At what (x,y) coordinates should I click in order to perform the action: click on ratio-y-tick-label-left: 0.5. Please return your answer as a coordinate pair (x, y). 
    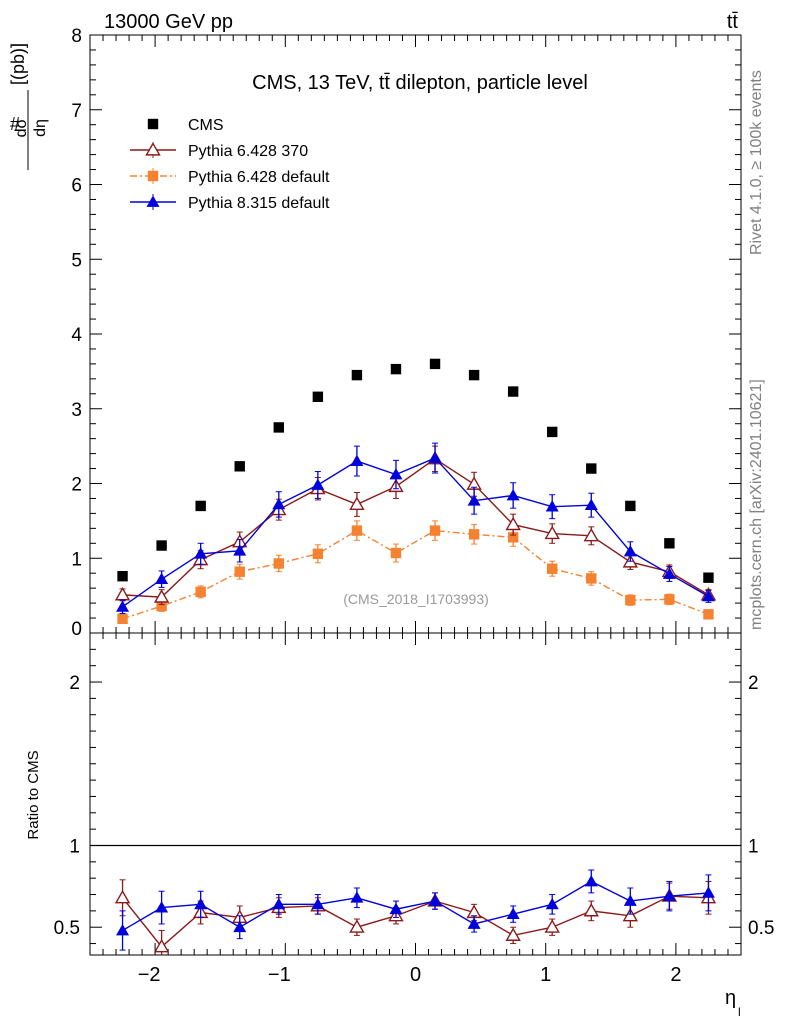
    Looking at the image, I should click on (67, 928).